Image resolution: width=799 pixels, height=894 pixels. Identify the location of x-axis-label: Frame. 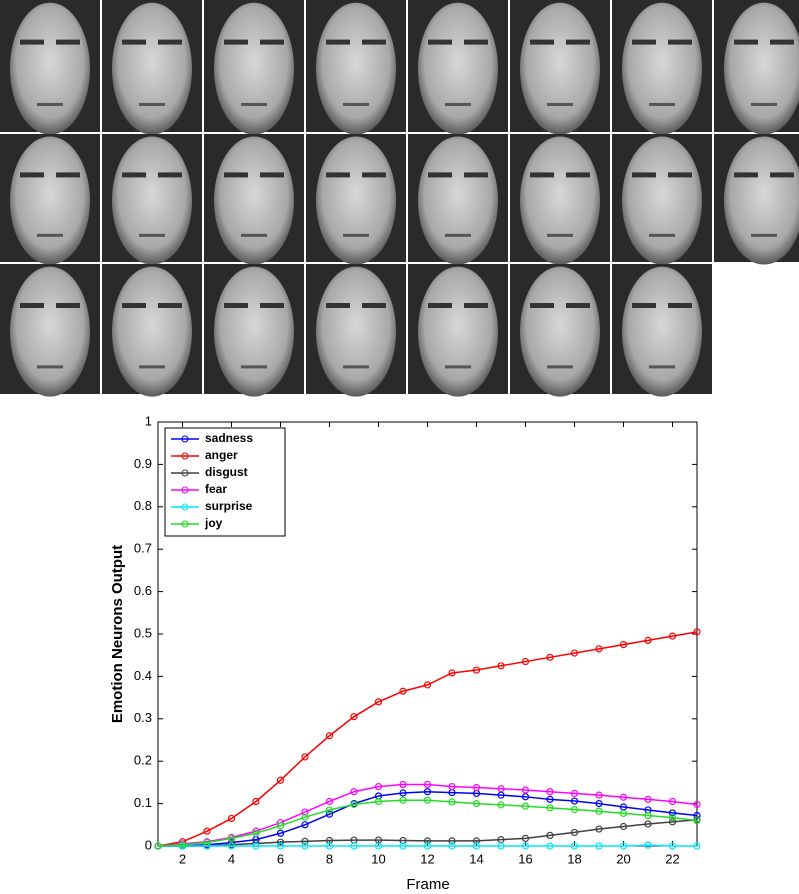
(427, 884).